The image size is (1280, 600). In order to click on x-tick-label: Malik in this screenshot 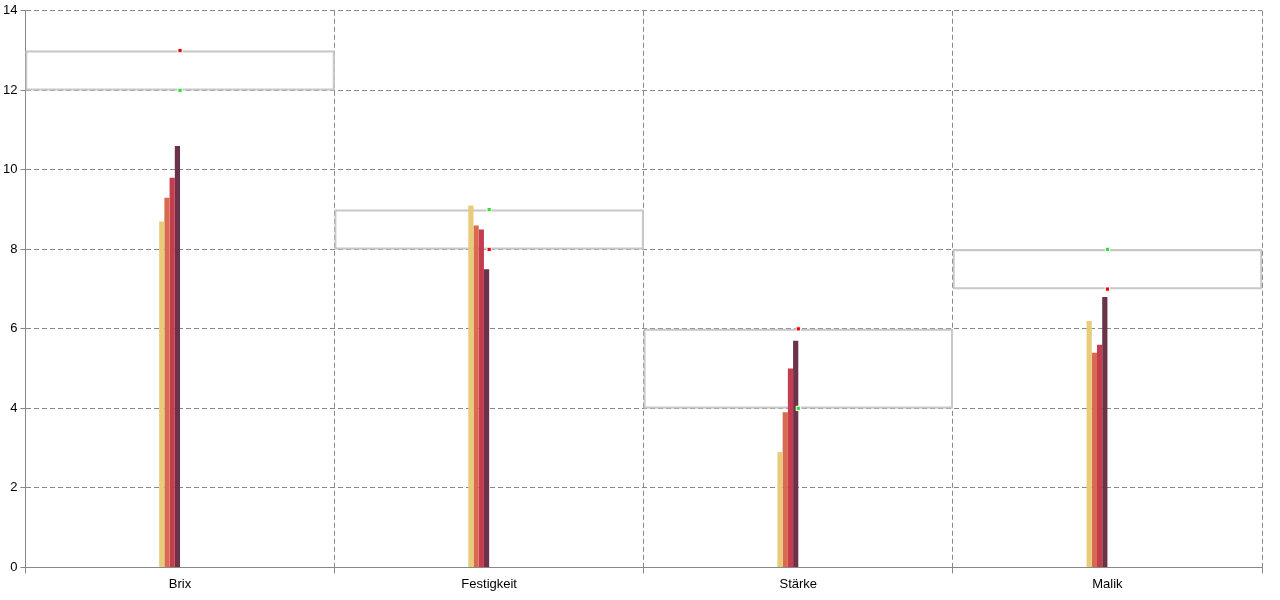, I will do `click(1108, 583)`.